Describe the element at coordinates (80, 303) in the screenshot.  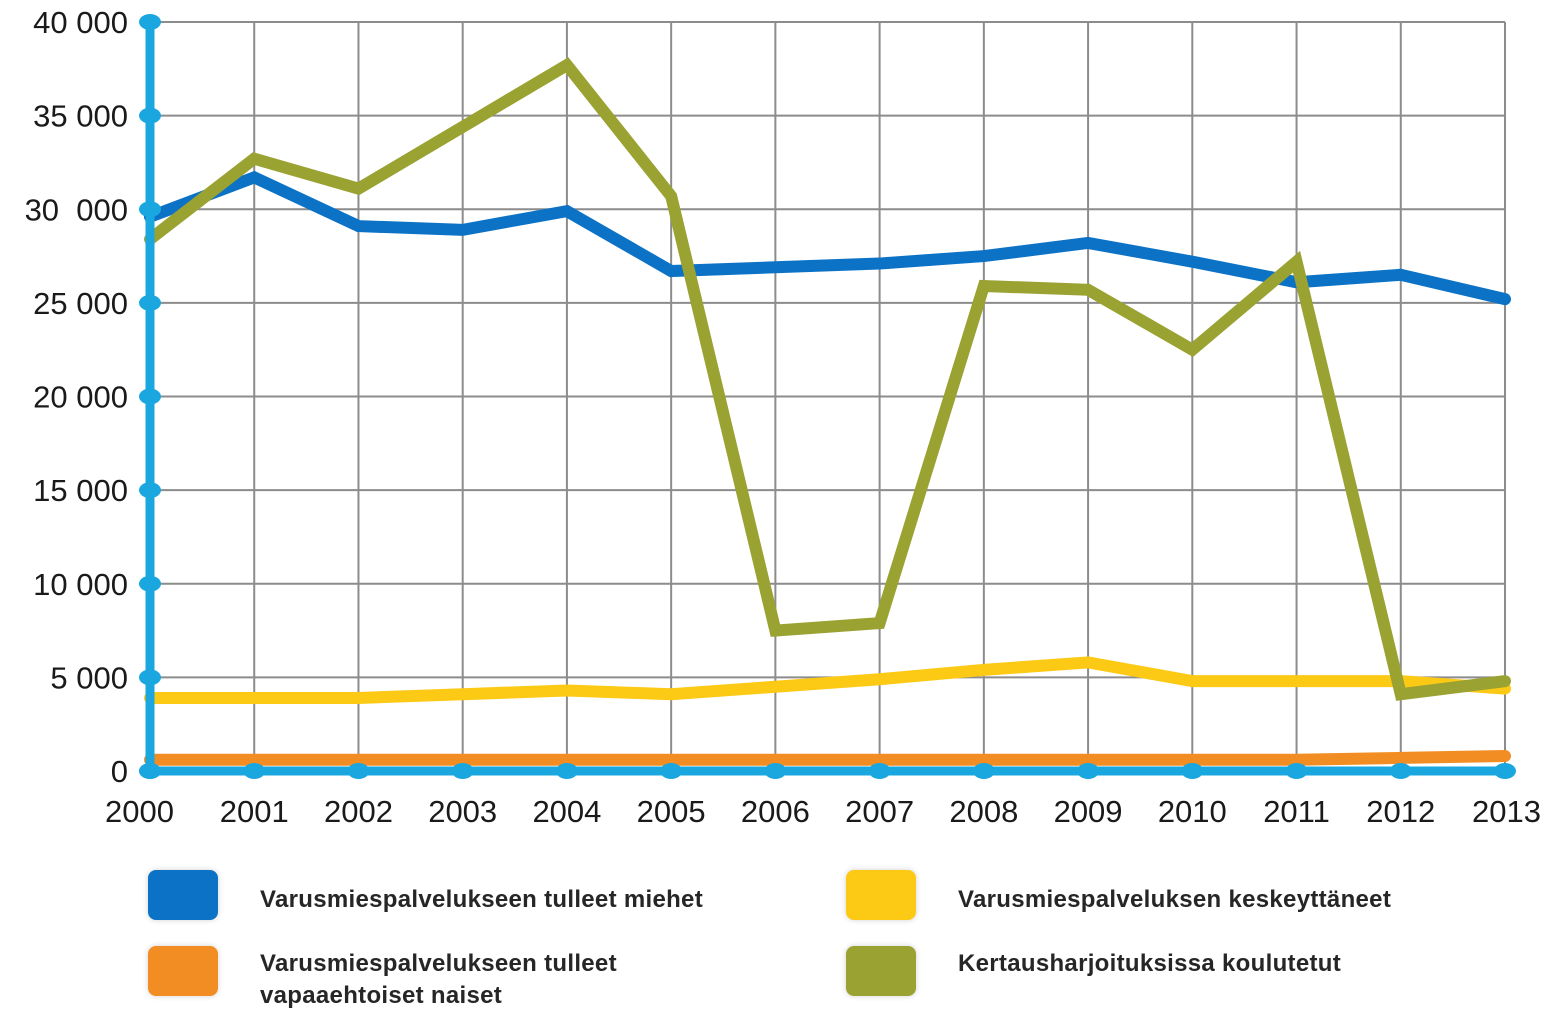
I see `y-tick-label: 25 000` at that location.